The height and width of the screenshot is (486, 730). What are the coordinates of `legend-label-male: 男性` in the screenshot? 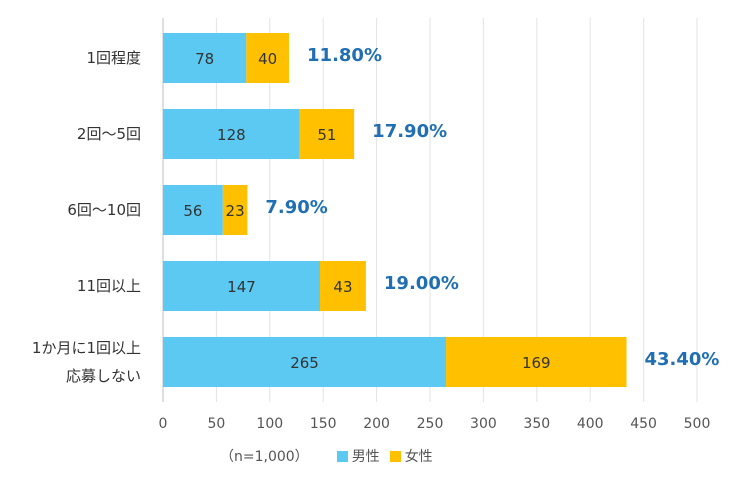 It's located at (365, 457).